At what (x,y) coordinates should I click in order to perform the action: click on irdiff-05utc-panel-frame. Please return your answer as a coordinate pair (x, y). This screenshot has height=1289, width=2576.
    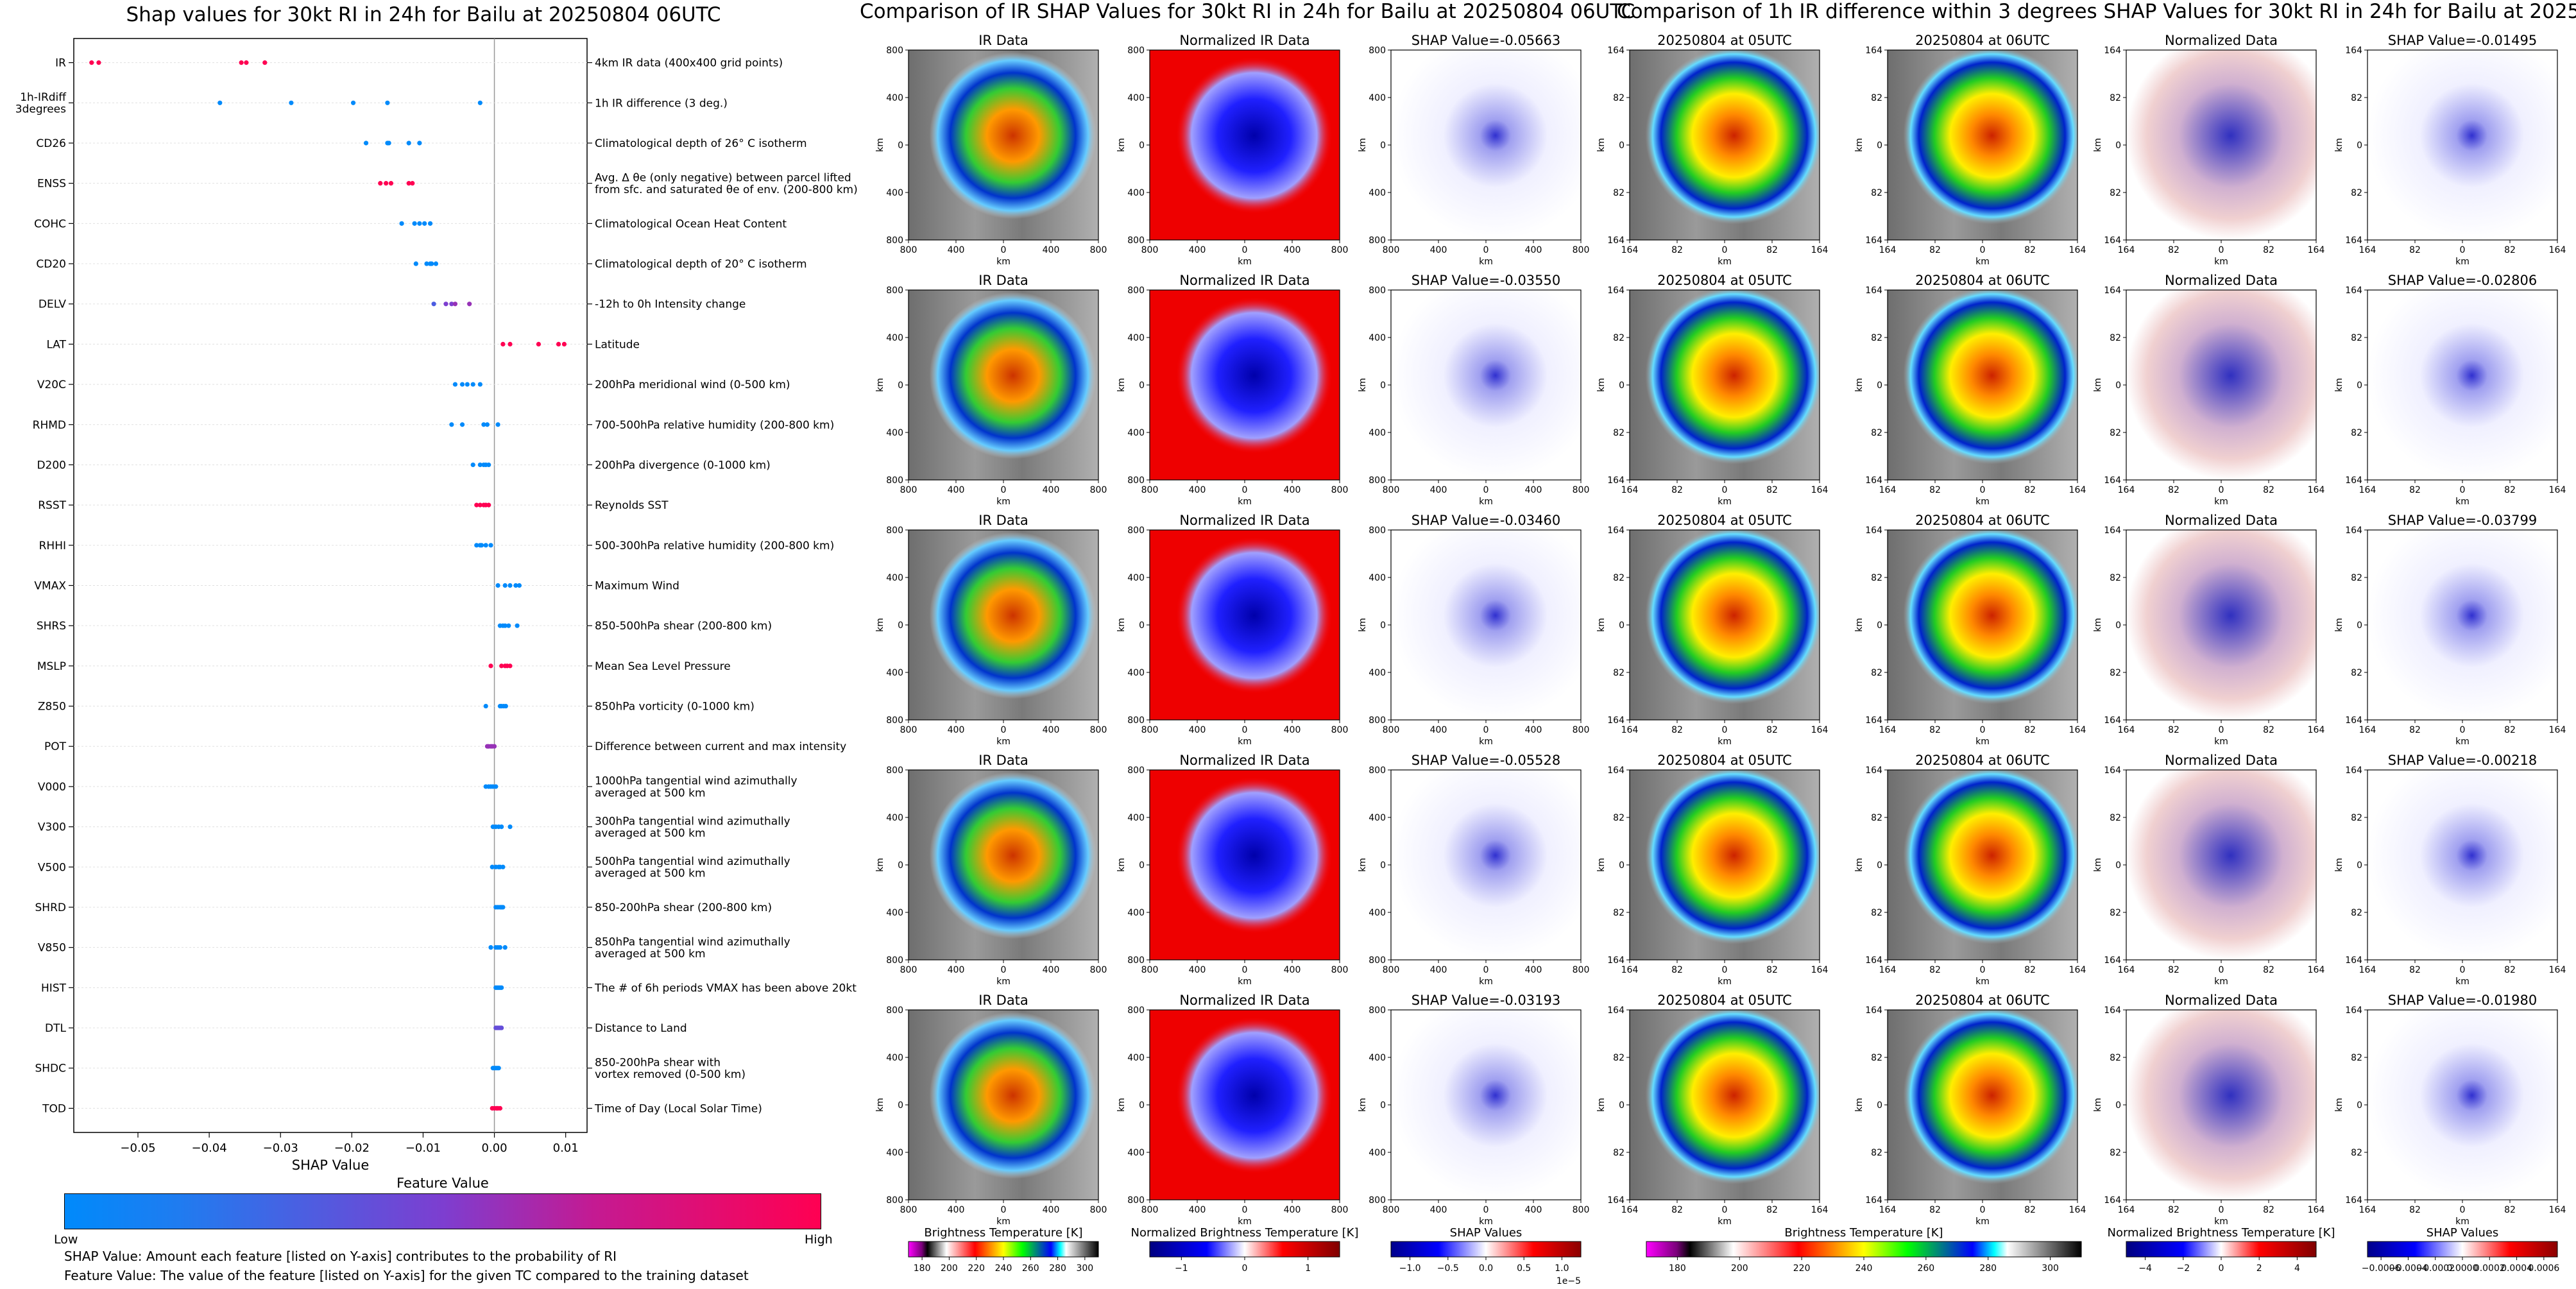
    Looking at the image, I should click on (1724, 865).